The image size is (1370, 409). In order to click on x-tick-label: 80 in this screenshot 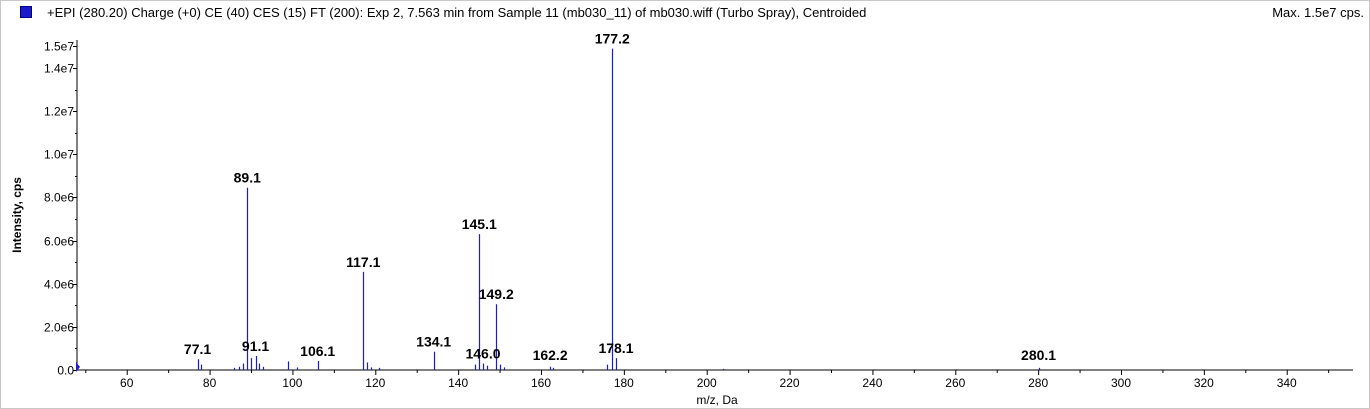, I will do `click(210, 383)`.